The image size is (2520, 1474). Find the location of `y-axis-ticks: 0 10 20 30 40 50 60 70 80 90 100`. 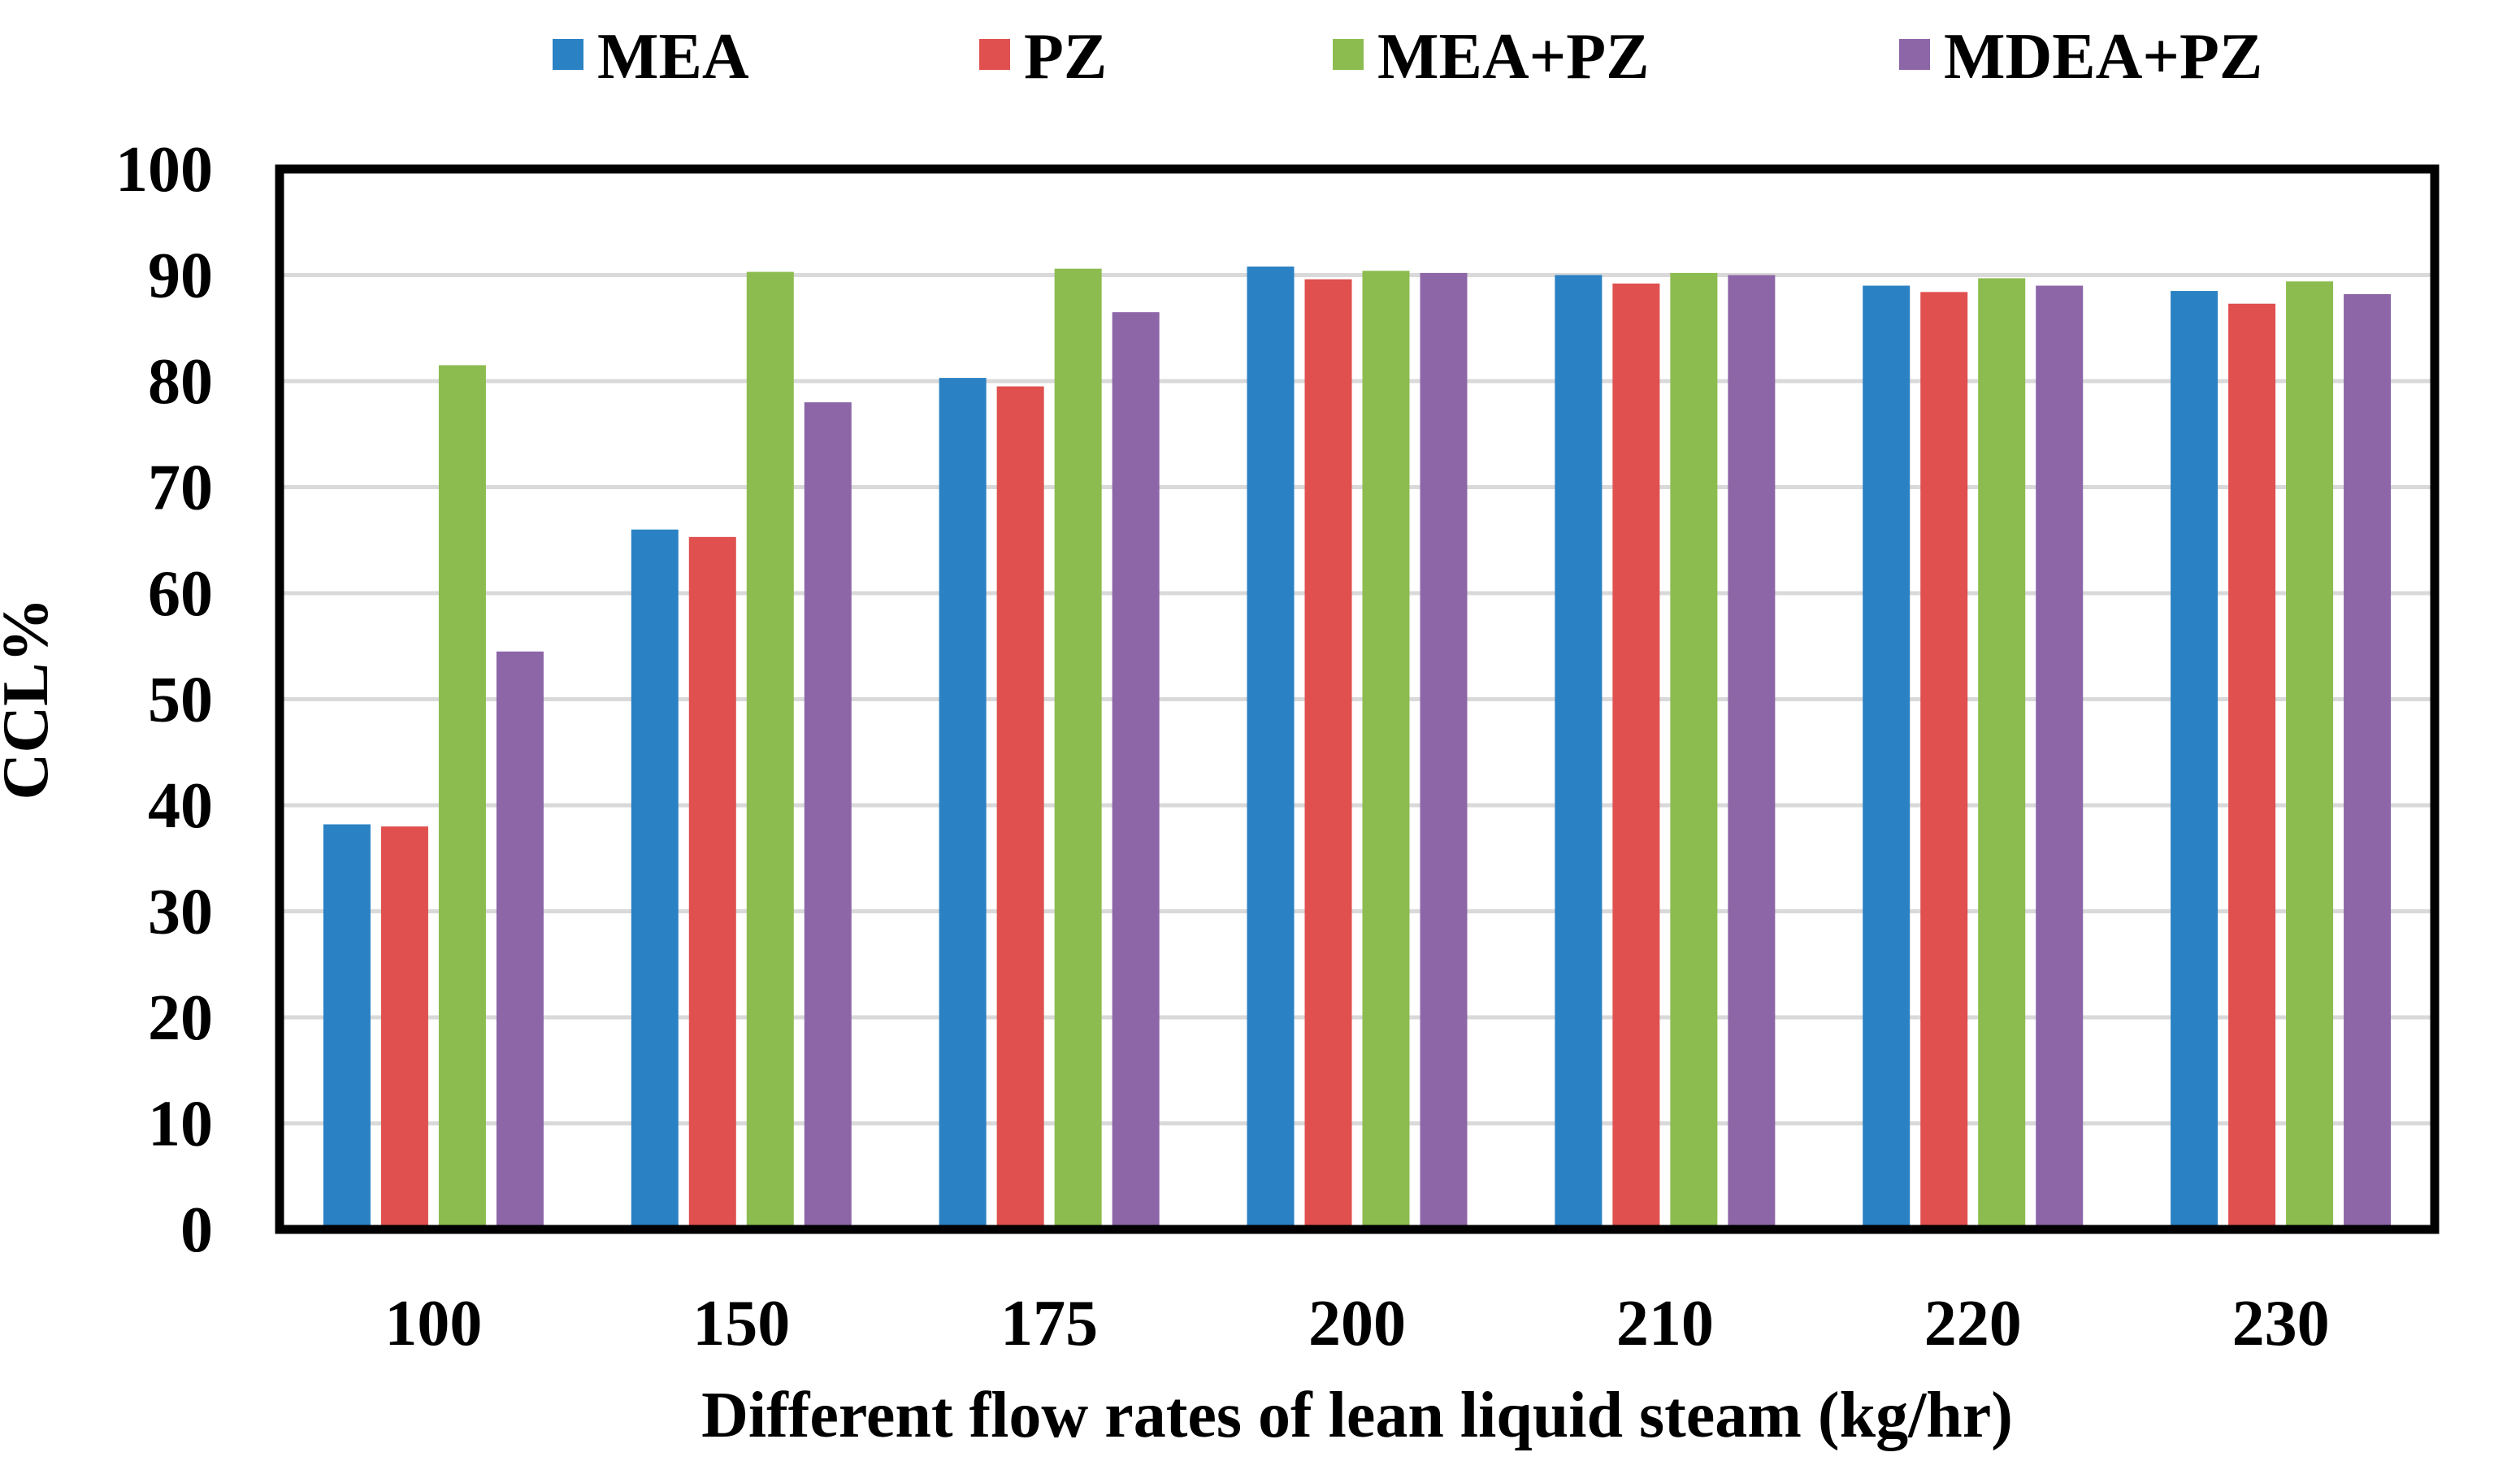

y-axis-ticks: 0 10 20 30 40 50 60 70 80 90 100 is located at coordinates (164, 700).